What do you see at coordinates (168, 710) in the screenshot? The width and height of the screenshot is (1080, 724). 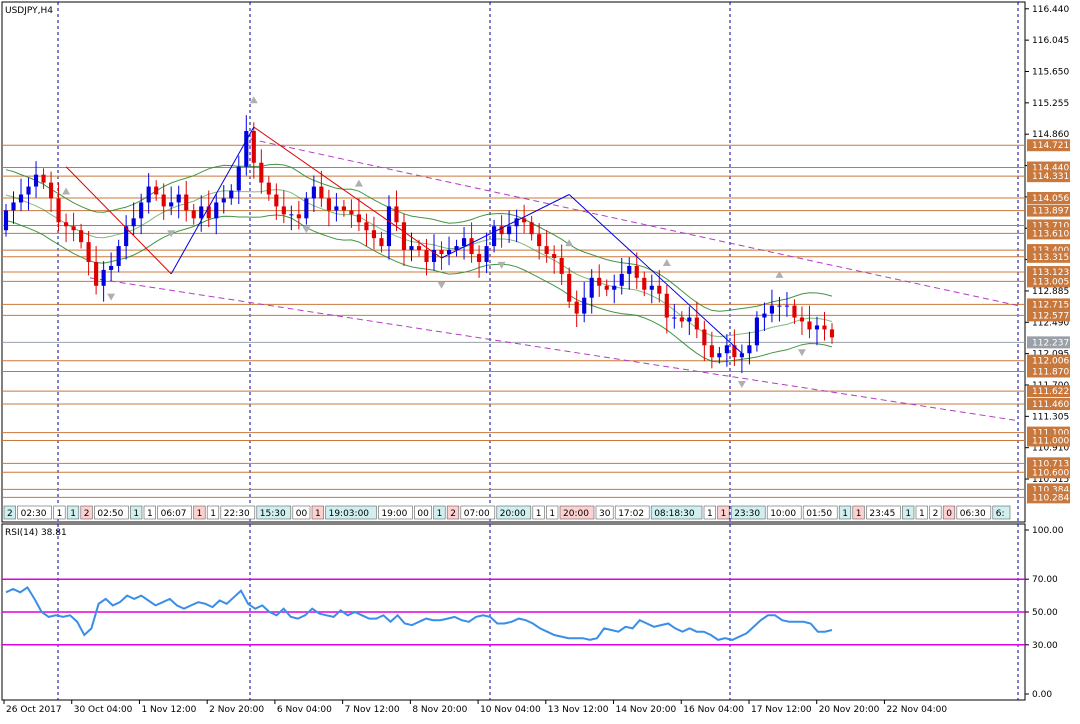 I see `date-tick-label: 1 Nov 12:00` at bounding box center [168, 710].